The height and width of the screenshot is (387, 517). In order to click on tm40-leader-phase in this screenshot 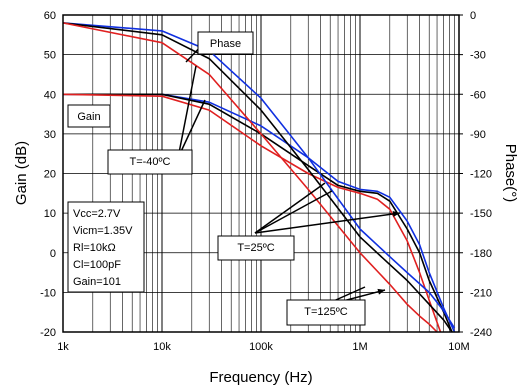, I will do `click(187, 112)`.